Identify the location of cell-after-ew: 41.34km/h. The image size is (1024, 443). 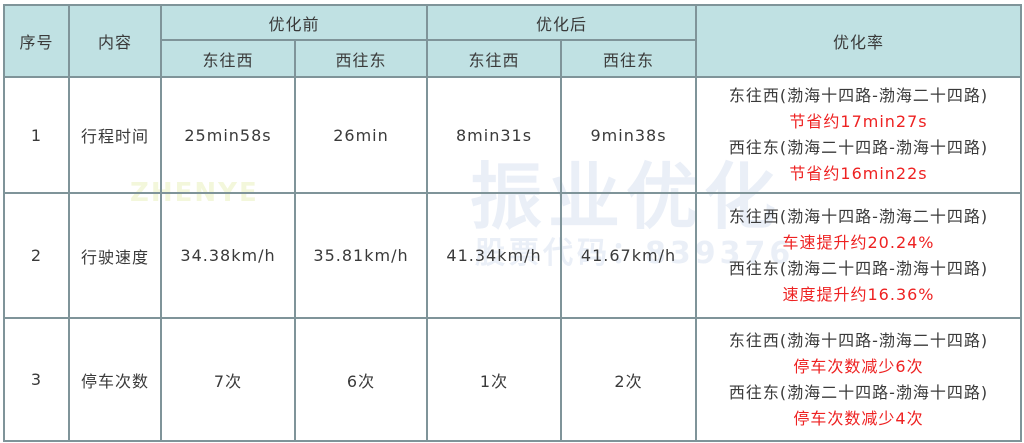
(494, 255).